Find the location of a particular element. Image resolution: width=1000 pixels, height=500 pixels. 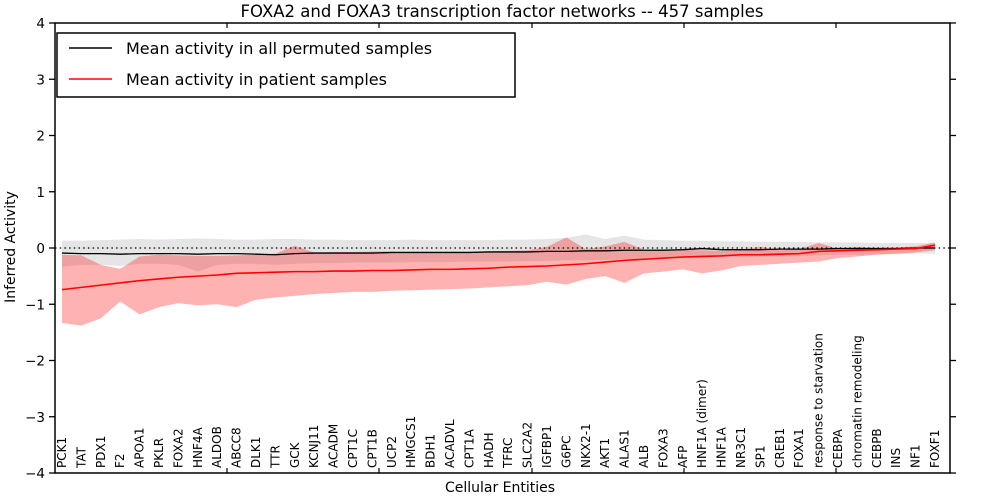

x-tick-label: CREB1 is located at coordinates (780, 448).